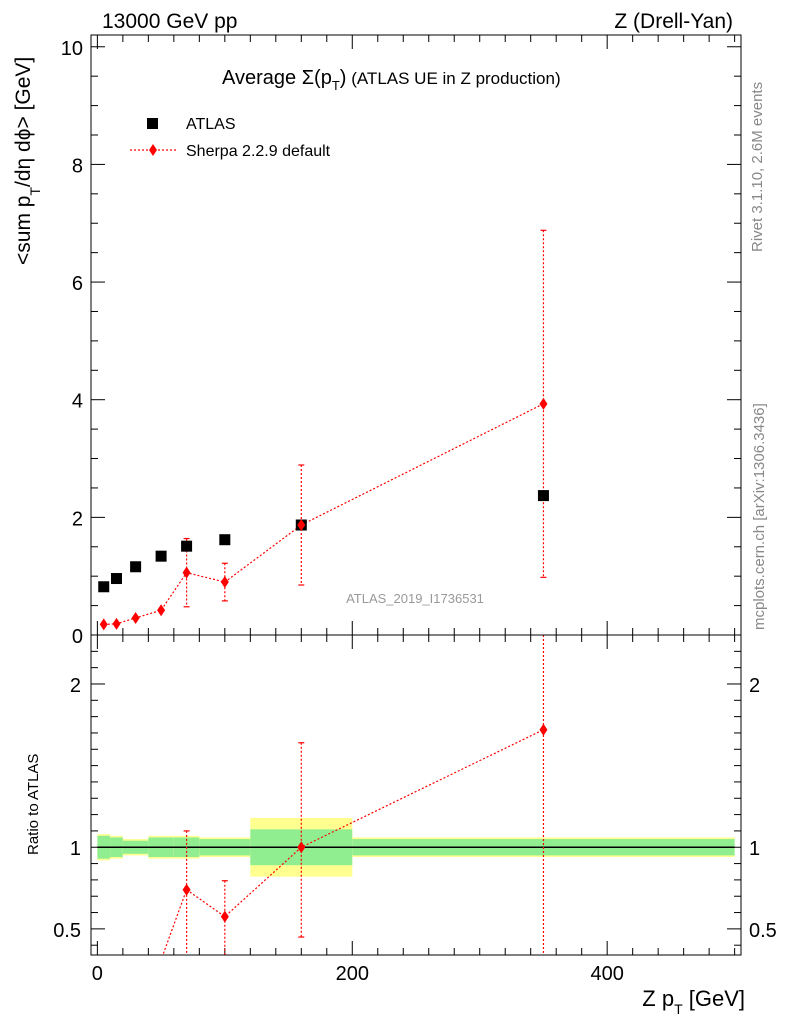 The image size is (786, 1024). Describe the element at coordinates (77, 519) in the screenshot. I see `y-tick-label: 2` at that location.